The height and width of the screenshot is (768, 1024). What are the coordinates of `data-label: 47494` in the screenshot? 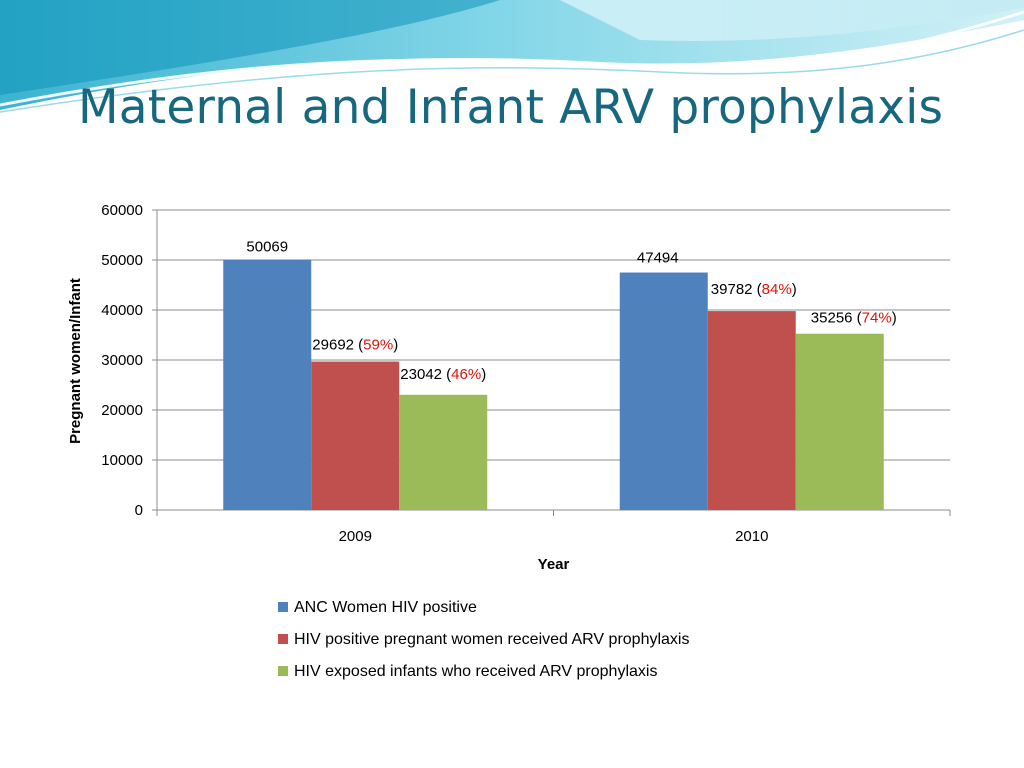 It's located at (658, 258).